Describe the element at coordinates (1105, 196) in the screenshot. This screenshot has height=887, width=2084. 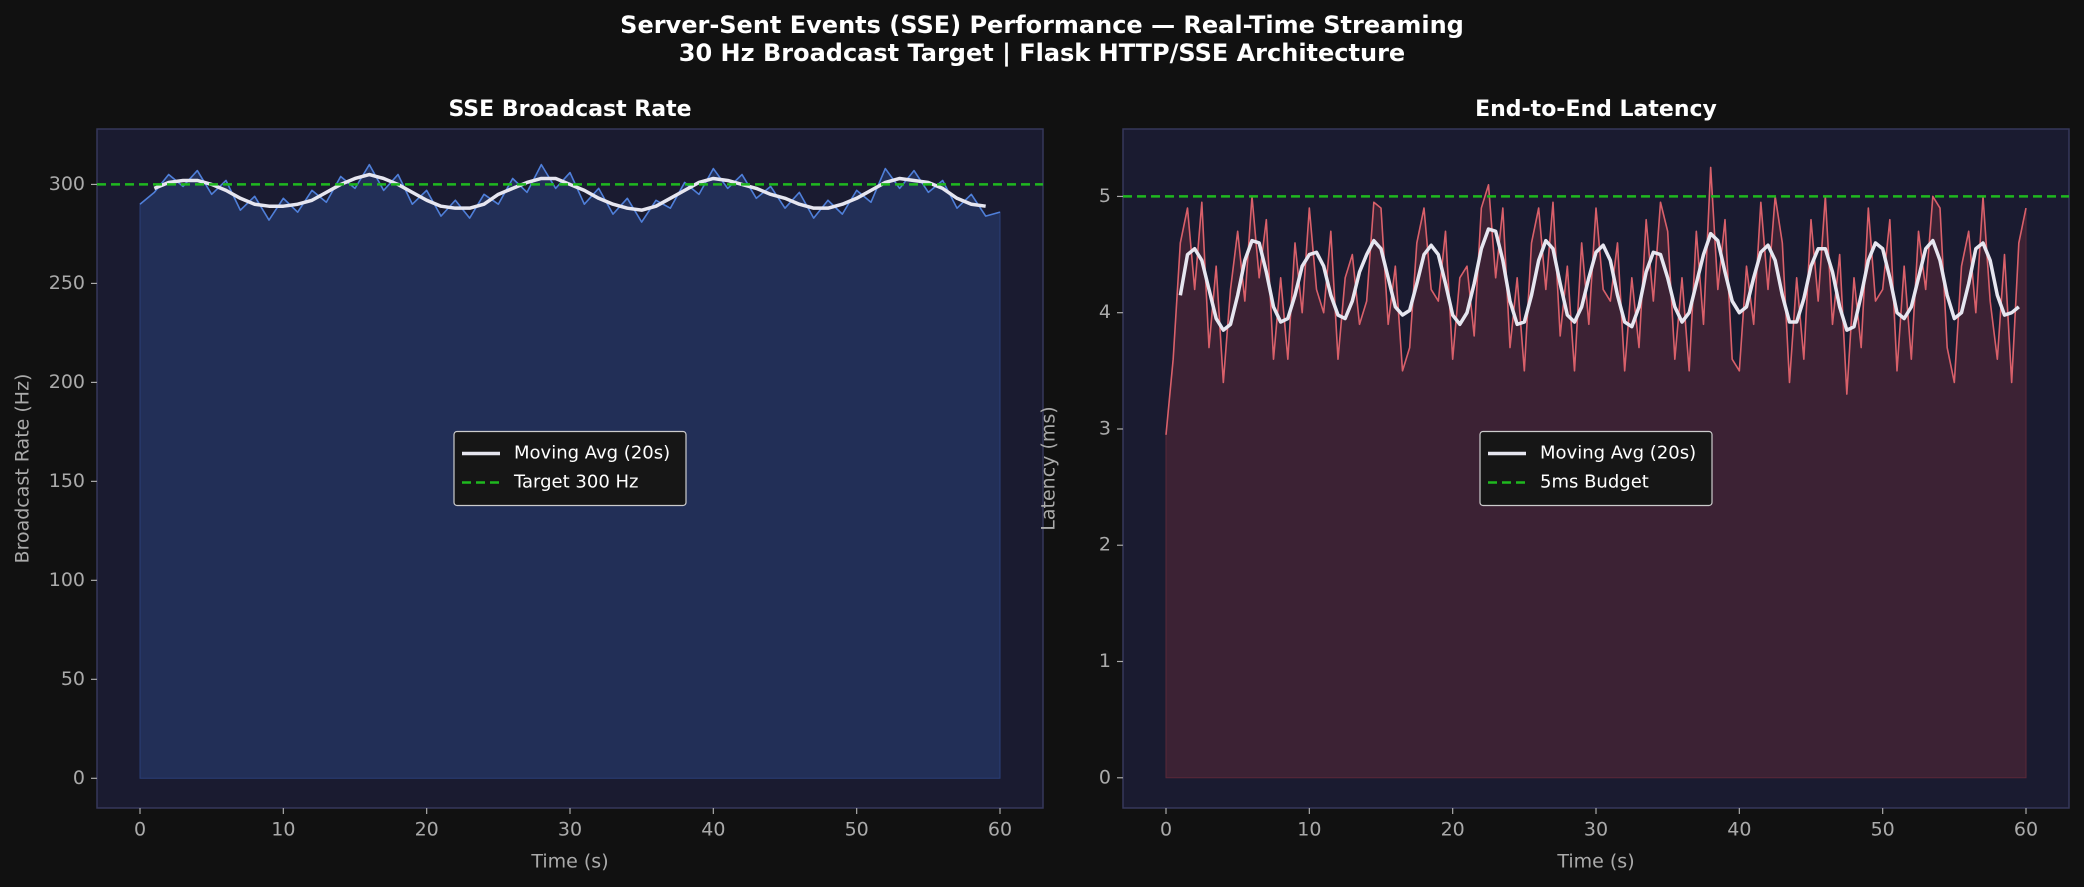
I see `y-tick-label: 5` at that location.